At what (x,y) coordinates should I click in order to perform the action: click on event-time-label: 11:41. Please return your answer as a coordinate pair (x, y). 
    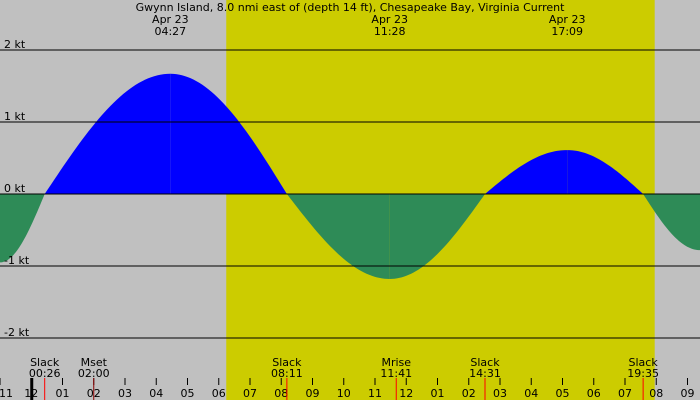
    Looking at the image, I should click on (396, 373).